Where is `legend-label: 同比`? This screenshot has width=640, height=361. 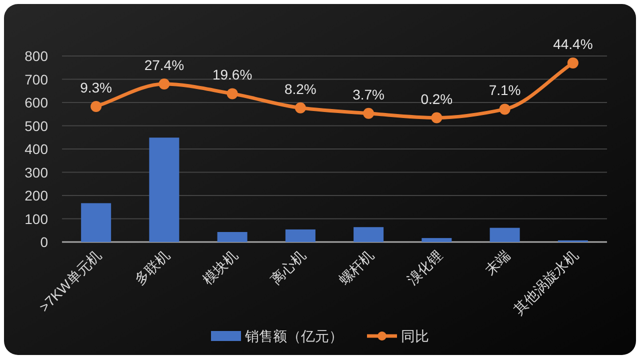
legend-label: 同比 is located at coordinates (415, 336).